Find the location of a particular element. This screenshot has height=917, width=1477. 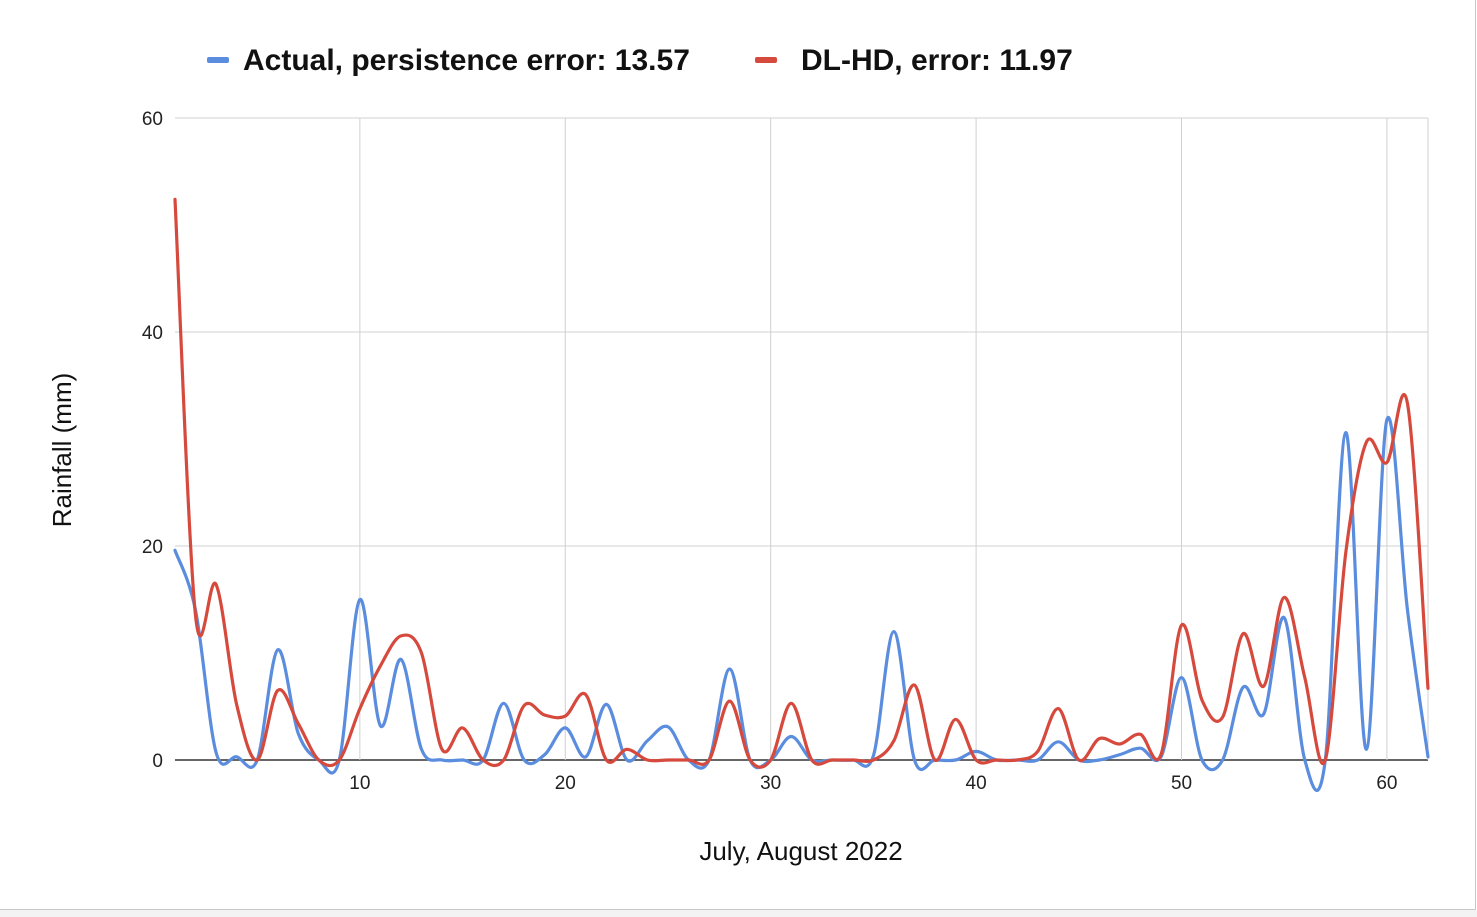

x-tick-label-30: 30 is located at coordinates (770, 783).